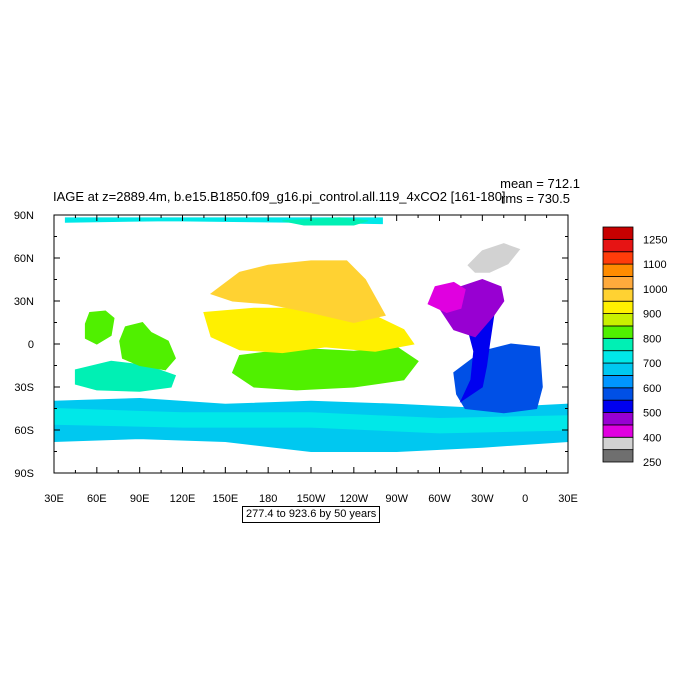 This screenshot has height=700, width=700. Describe the element at coordinates (535, 198) in the screenshot. I see `rms-statistic: rms = 730.5` at that location.